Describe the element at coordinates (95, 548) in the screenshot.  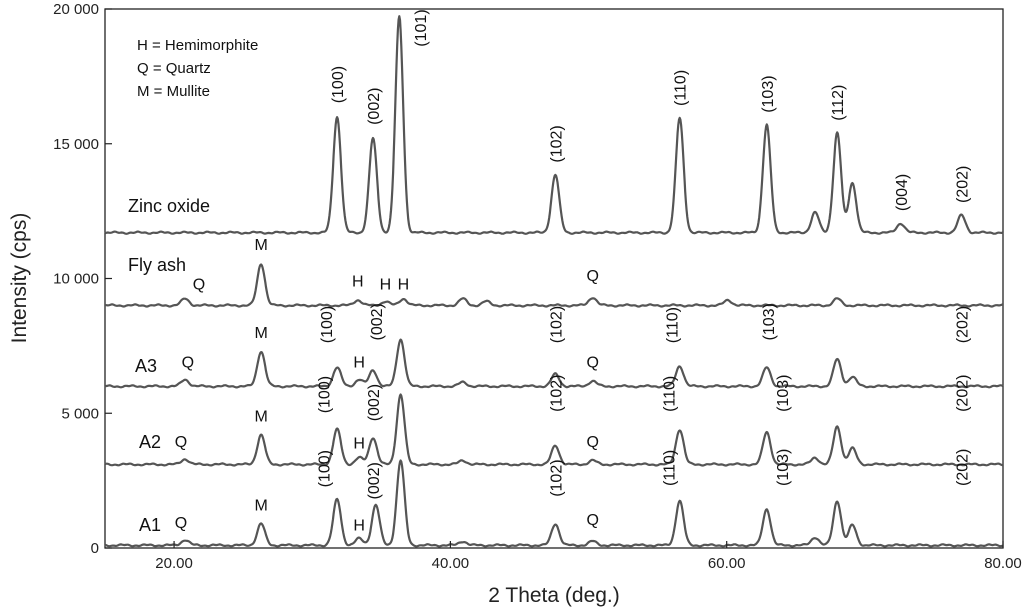
I see `y-tick-label: 0` at that location.